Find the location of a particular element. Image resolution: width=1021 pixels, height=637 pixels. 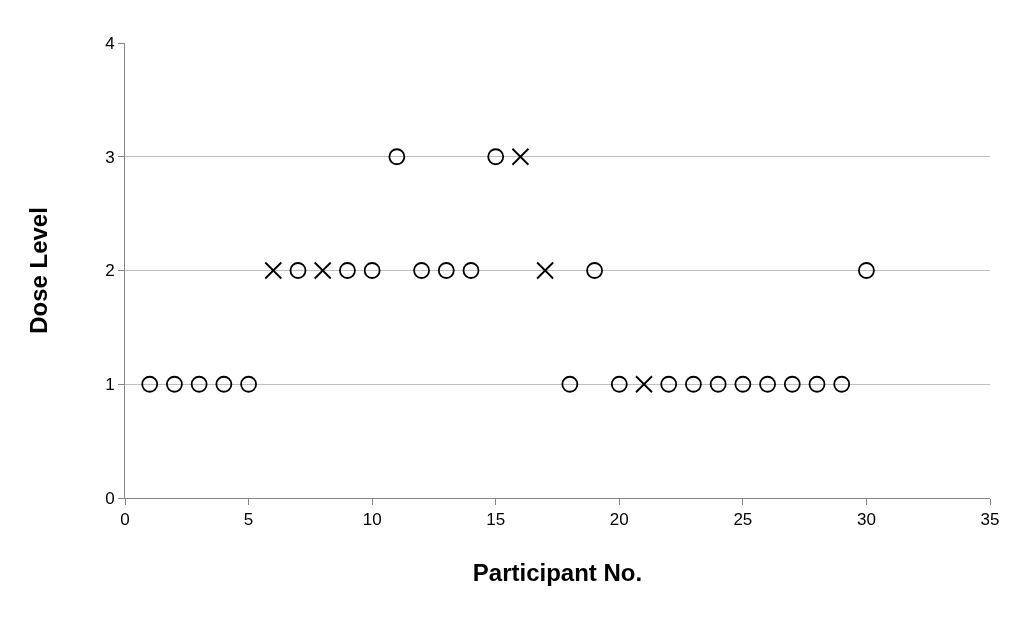

x-tick-label: 15 is located at coordinates (496, 520).